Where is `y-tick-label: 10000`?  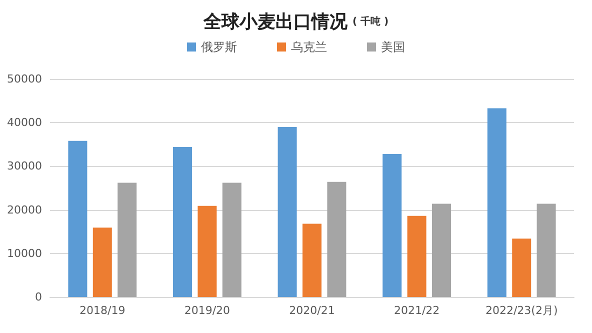
y-tick-label: 10000 is located at coordinates (24, 253).